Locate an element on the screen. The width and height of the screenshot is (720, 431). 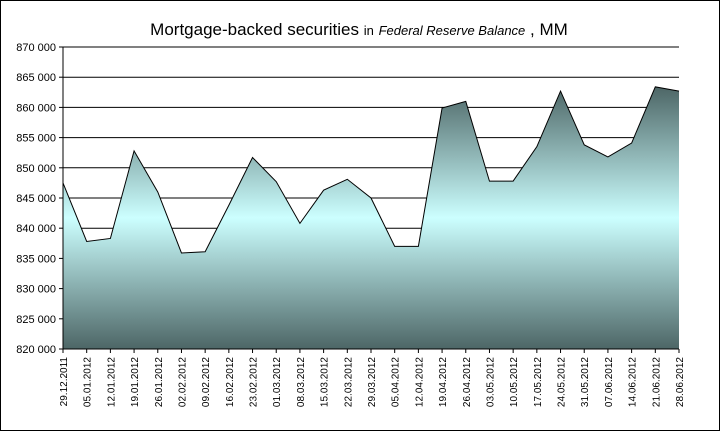
x-tick-label: 31.05.2012 is located at coordinates (585, 382).